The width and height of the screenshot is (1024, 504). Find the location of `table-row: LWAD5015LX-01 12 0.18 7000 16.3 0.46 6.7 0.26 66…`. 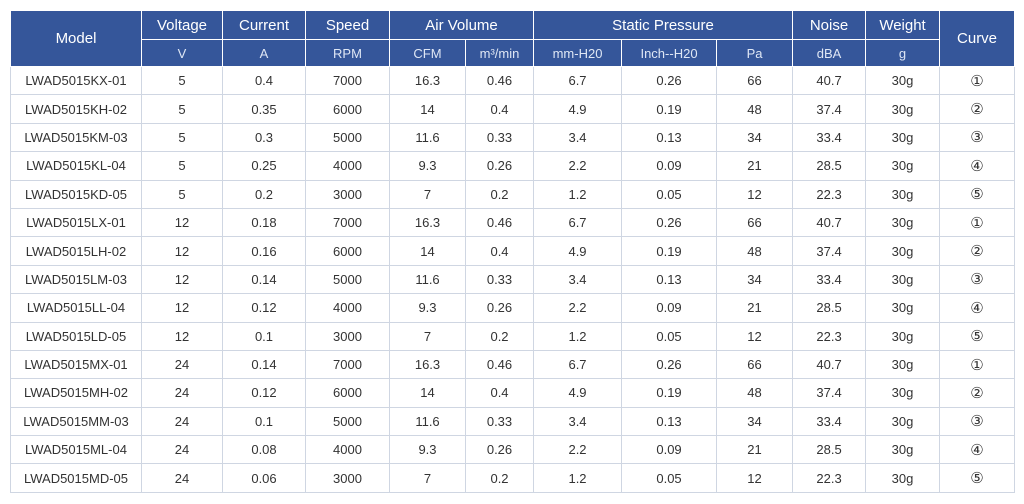

table-row: LWAD5015LX-01 12 0.18 7000 16.3 0.46 6.7 0.26 66… is located at coordinates (513, 222).